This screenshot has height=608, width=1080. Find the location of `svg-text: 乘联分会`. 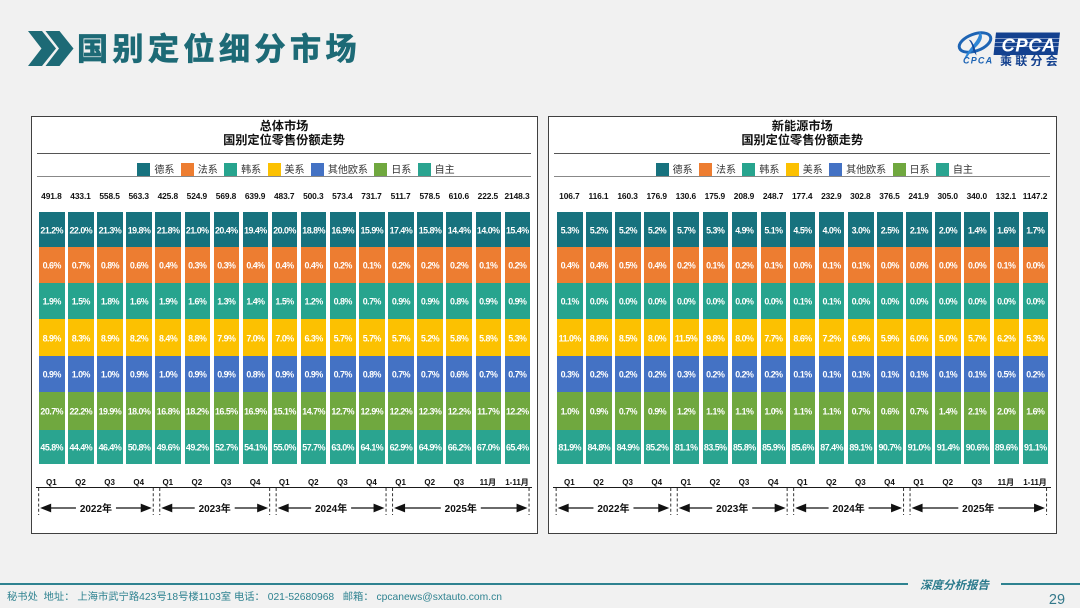

svg-text: 乘联分会 is located at coordinates (1030, 59).